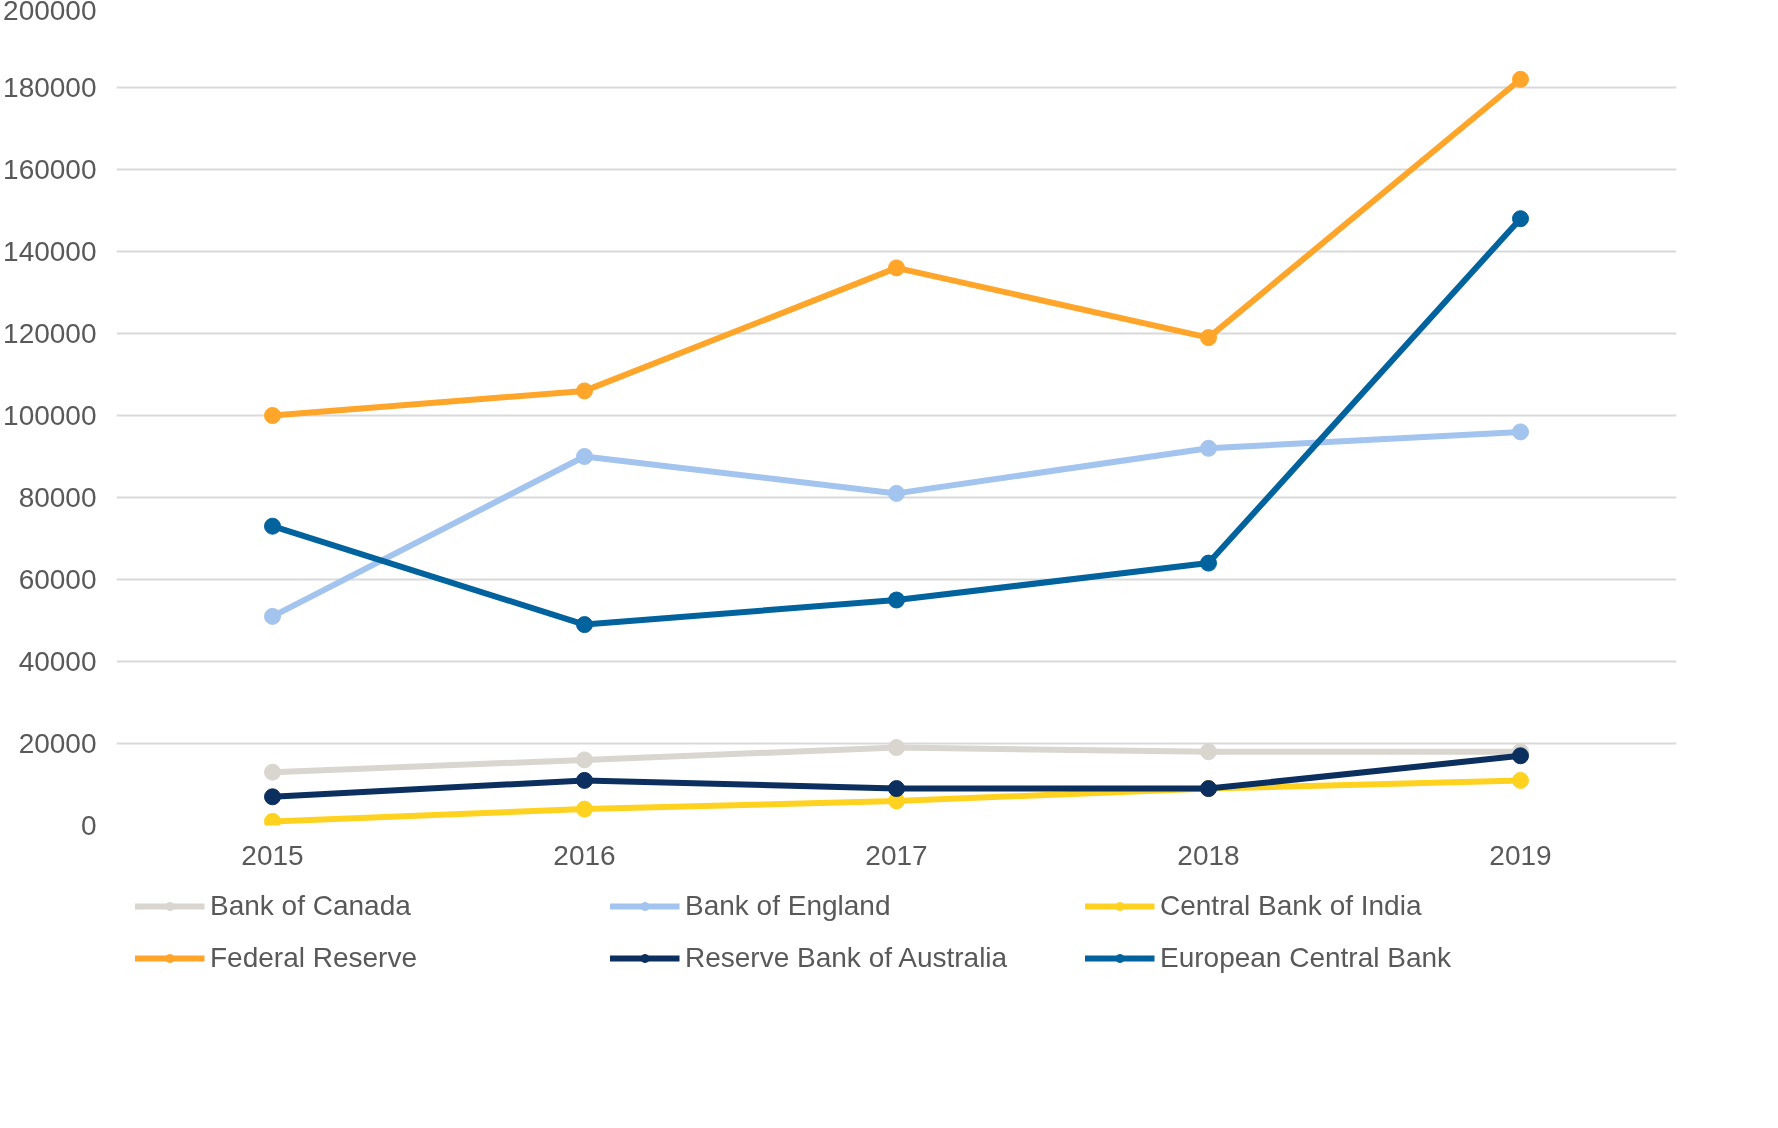  Describe the element at coordinates (584, 855) in the screenshot. I see `x-tick-label: 2016` at that location.